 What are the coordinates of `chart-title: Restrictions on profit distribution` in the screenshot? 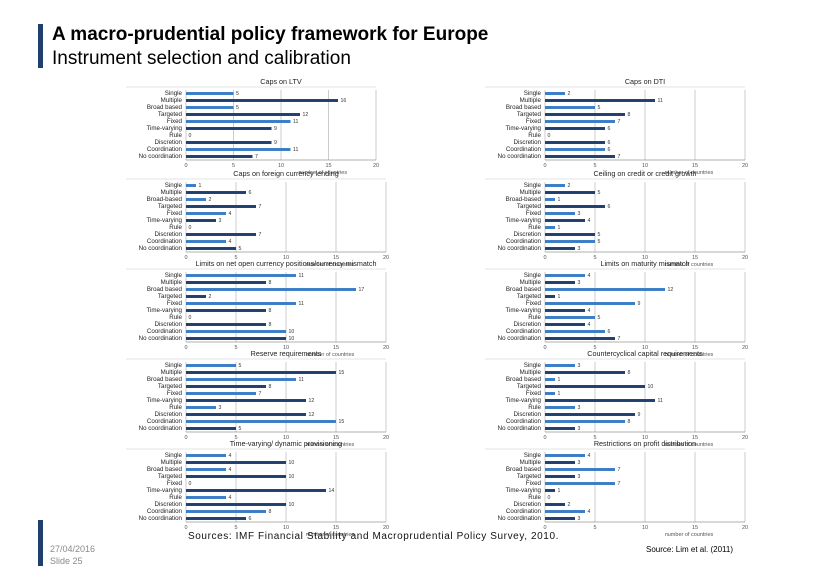 It's located at (645, 443).